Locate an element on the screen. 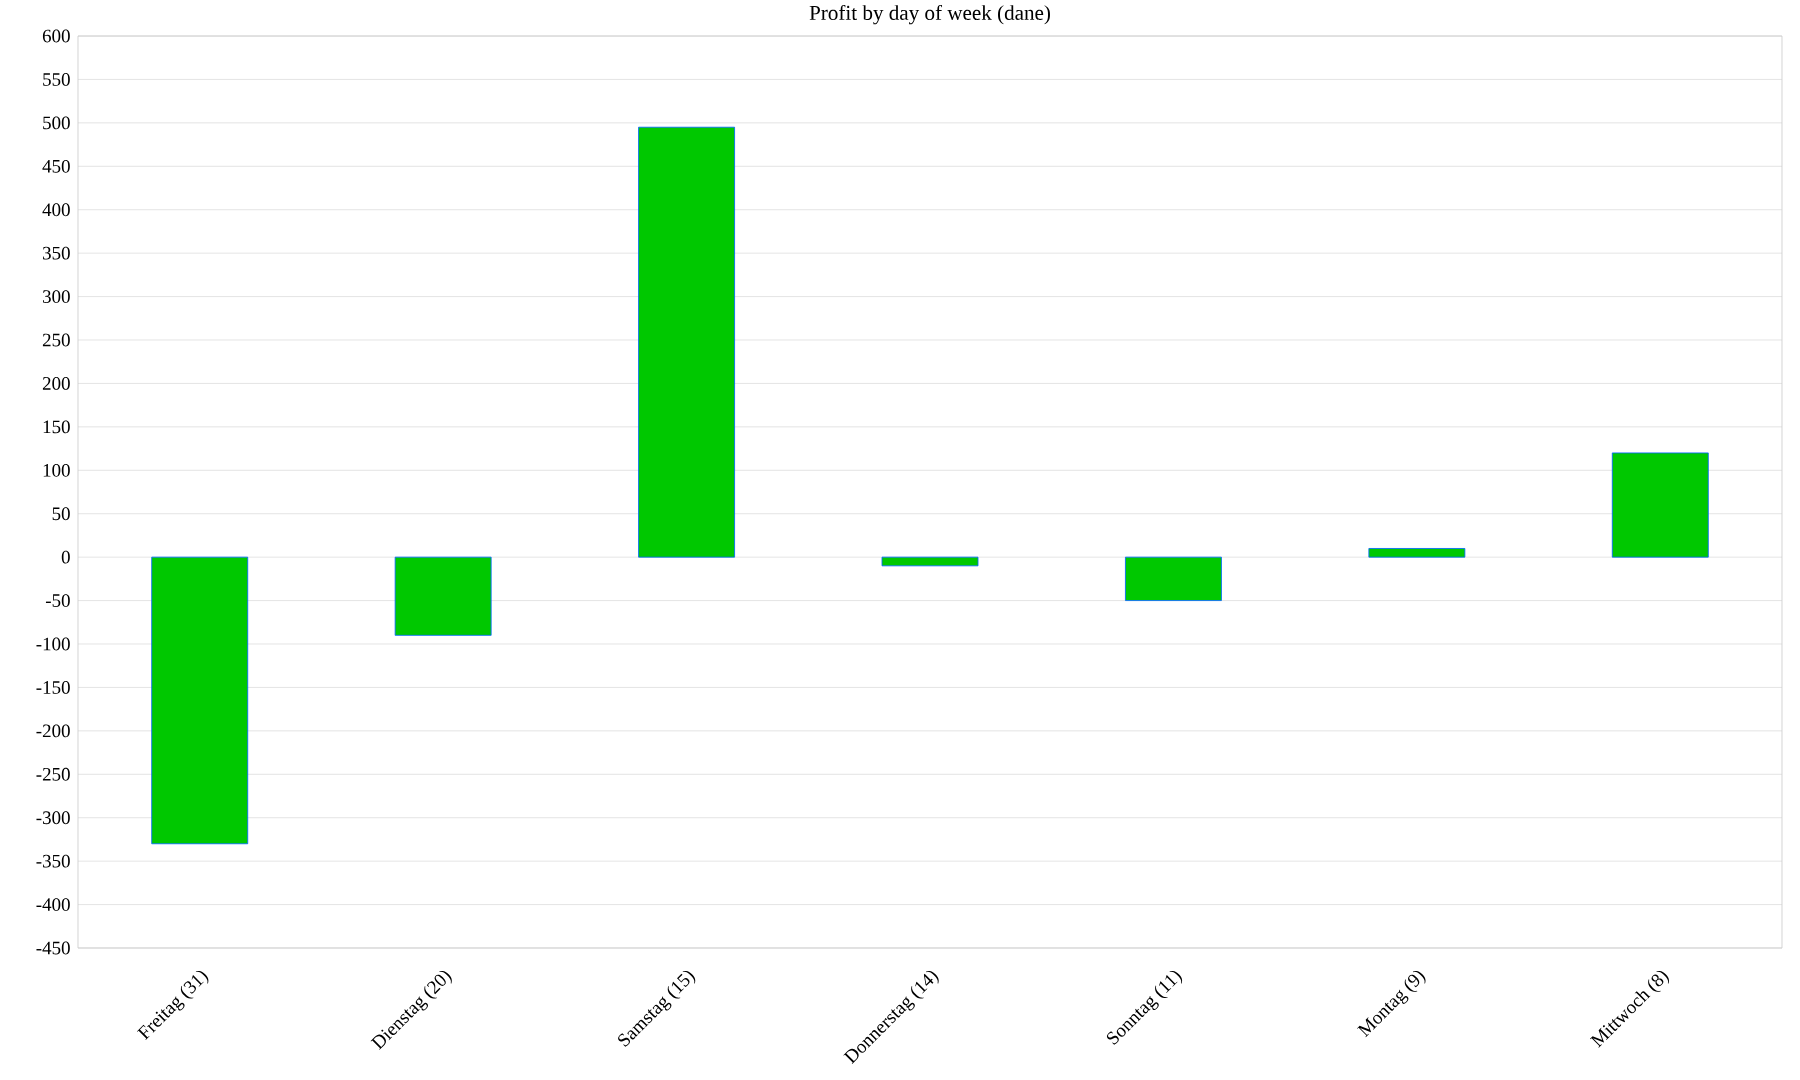 The image size is (1800, 1080). y-tick-label: 150 is located at coordinates (56, 427).